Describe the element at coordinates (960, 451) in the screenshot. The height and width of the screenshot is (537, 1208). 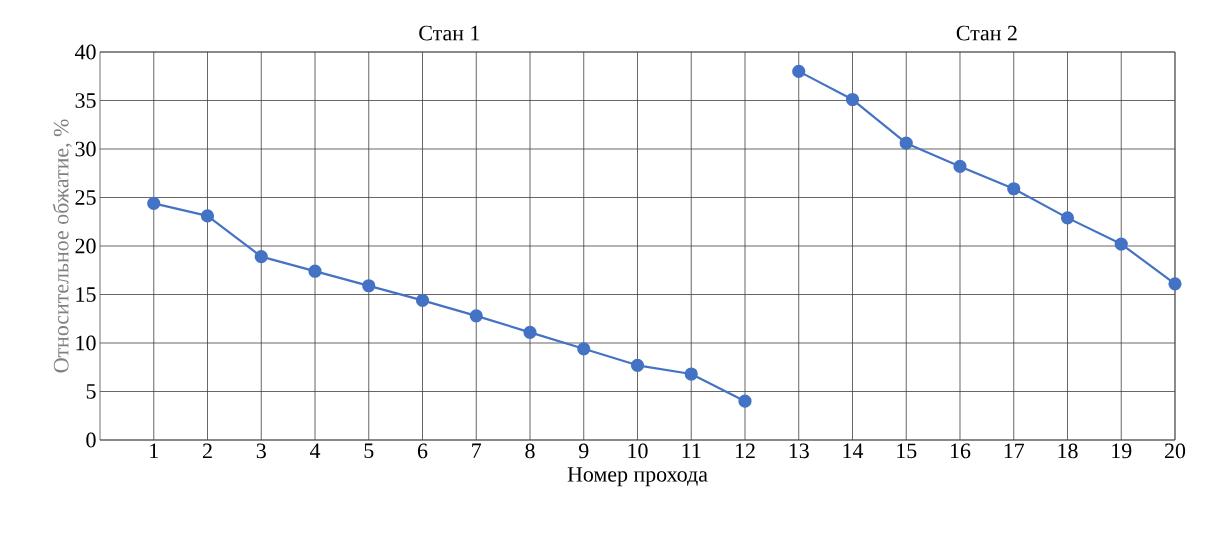
I see `x-tick-label: 16` at that location.